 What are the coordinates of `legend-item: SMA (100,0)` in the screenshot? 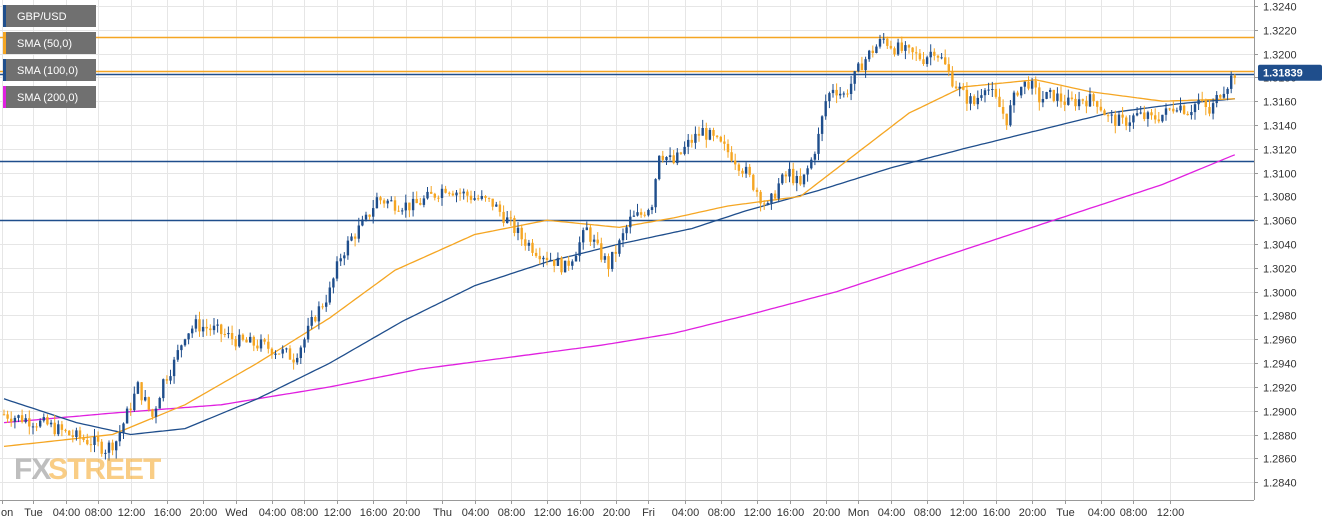 It's located at (49, 70).